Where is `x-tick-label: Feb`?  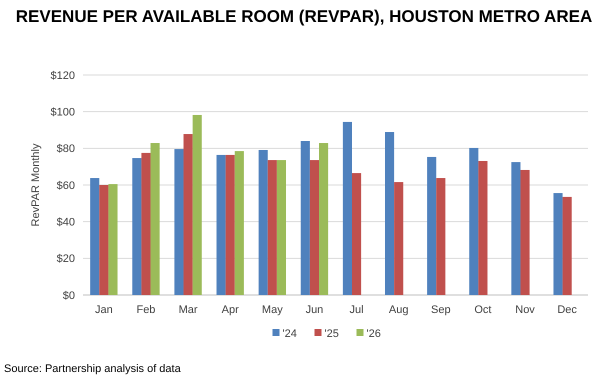 x-tick-label: Feb is located at coordinates (146, 310).